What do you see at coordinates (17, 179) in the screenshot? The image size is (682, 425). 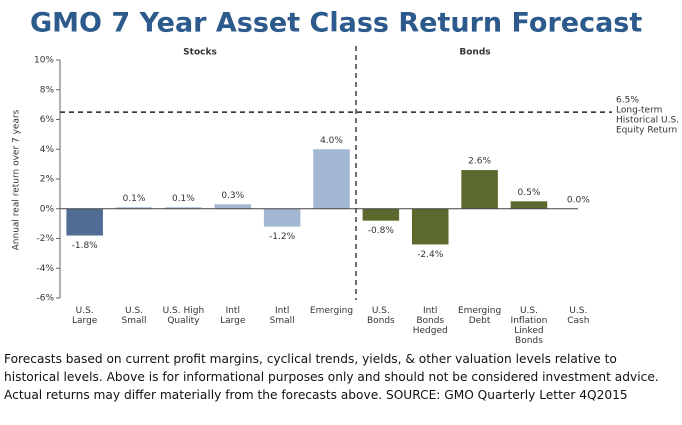 I see `y-axis-label: Annual real return over 7 years` at bounding box center [17, 179].